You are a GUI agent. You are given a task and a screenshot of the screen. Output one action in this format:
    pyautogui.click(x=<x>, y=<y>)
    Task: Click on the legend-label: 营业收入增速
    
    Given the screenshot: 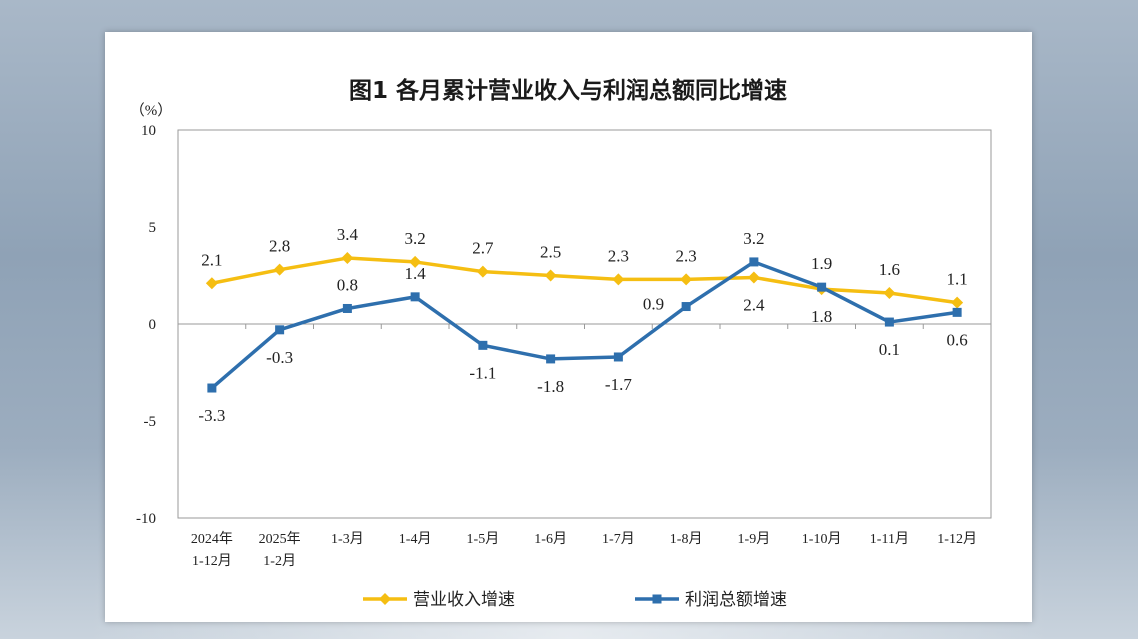 What is the action you would take?
    pyautogui.click(x=464, y=600)
    